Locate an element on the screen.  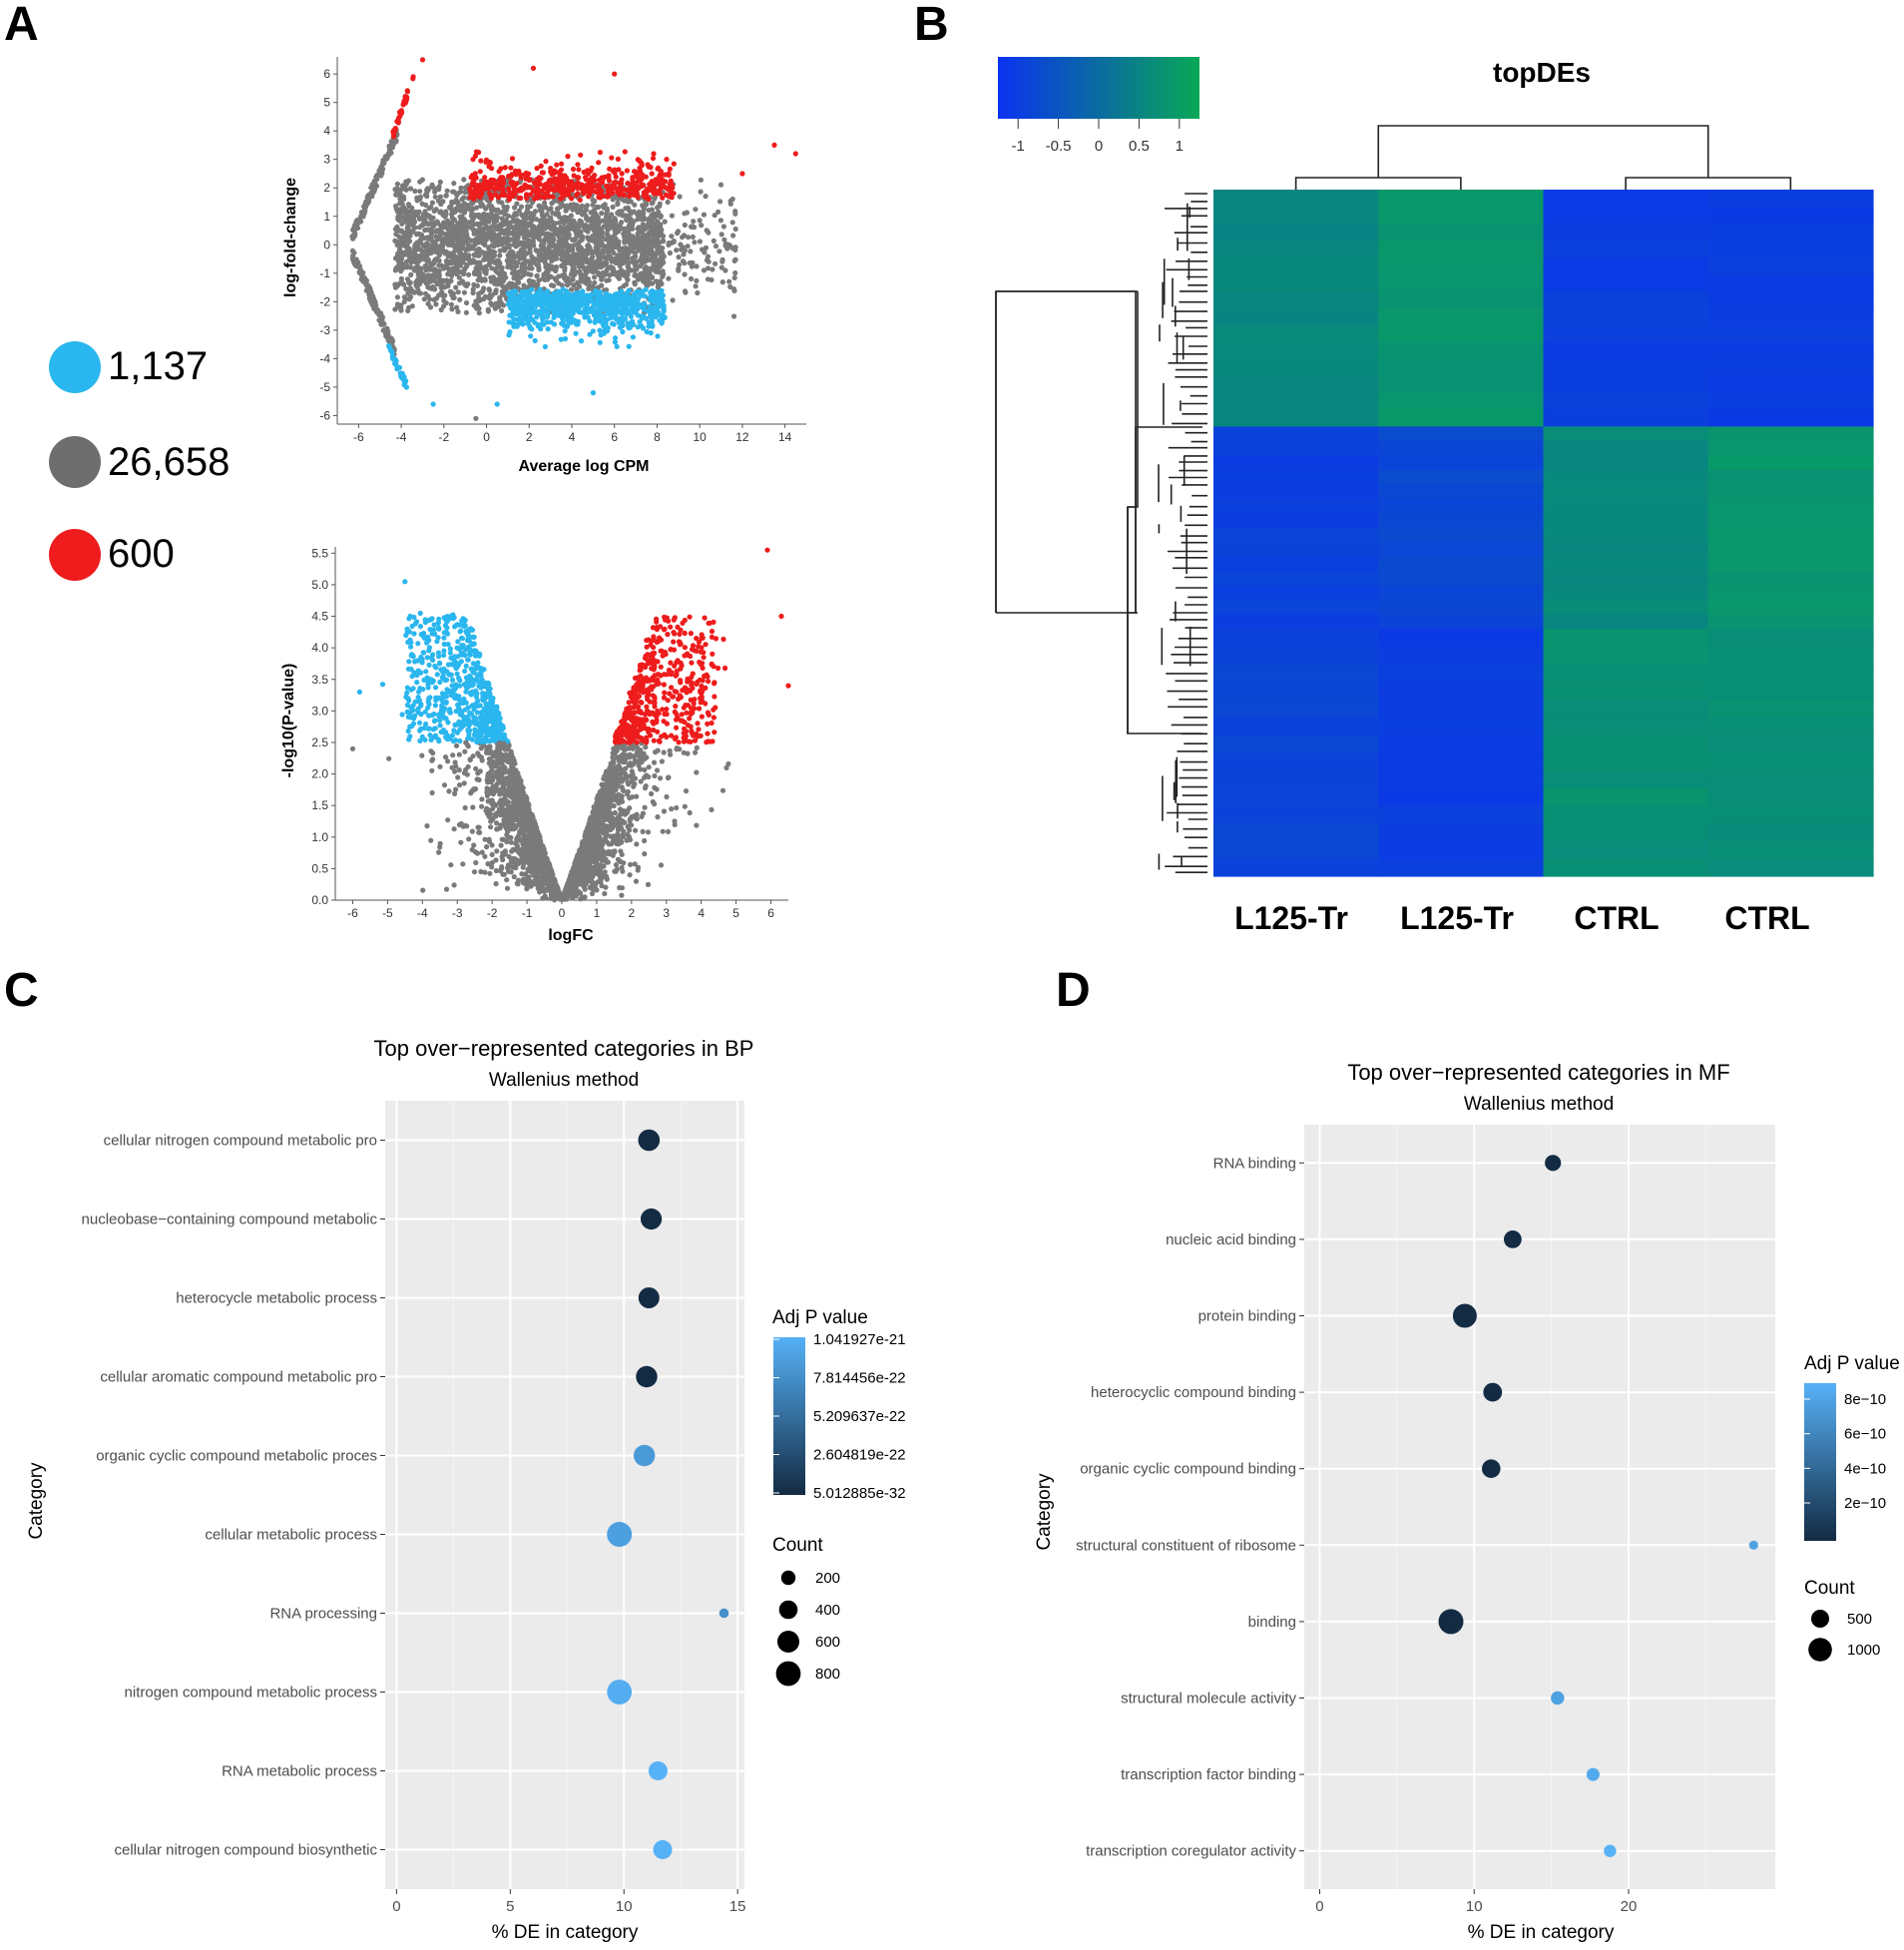
ma-x-tick-label: -2 is located at coordinates (443, 437).